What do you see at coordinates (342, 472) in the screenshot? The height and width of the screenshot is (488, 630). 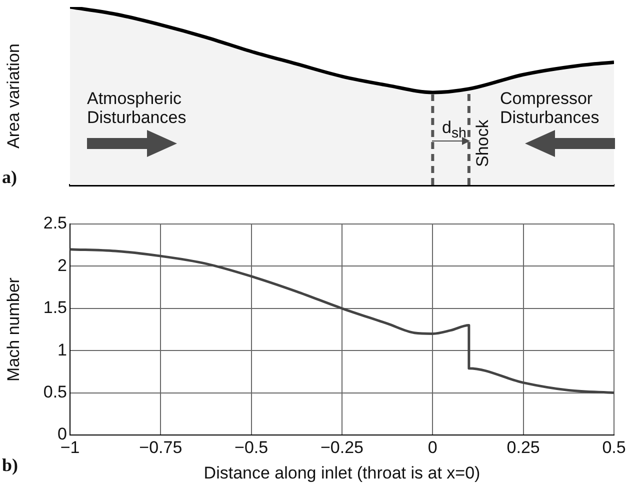 I see `x-axis-title: Distance along inlet (throat is at x=0)` at bounding box center [342, 472].